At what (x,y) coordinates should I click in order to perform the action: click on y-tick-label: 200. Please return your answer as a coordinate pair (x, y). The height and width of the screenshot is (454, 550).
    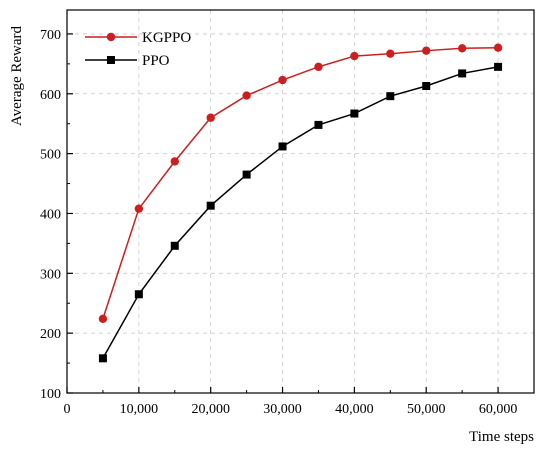
    Looking at the image, I should click on (50, 334).